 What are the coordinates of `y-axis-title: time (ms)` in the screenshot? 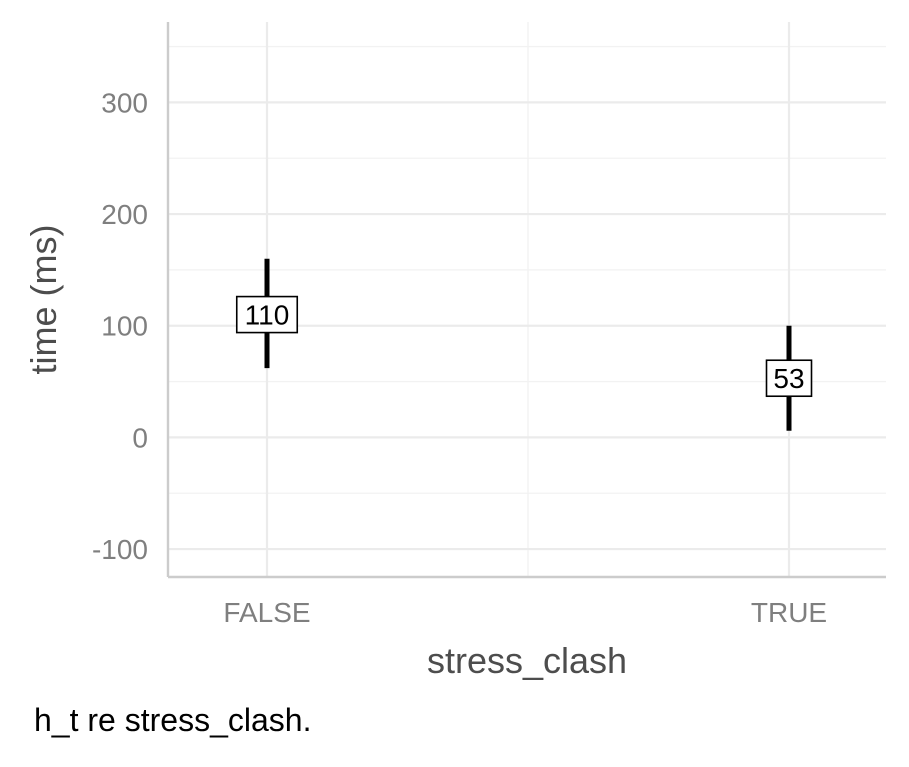 It's located at (43, 300).